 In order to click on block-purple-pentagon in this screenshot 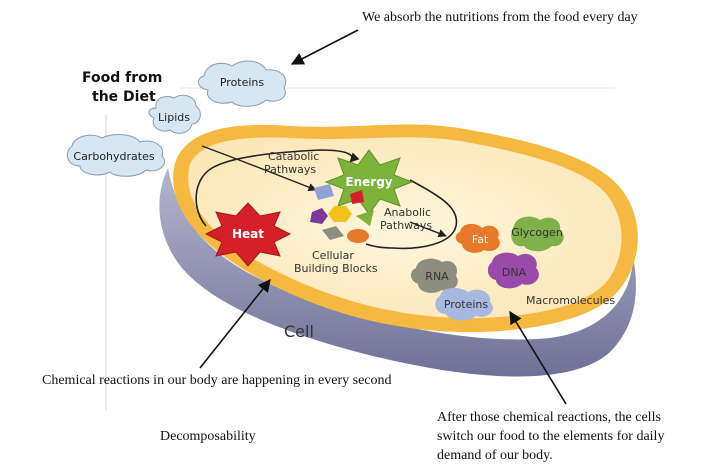, I will do `click(319, 216)`.